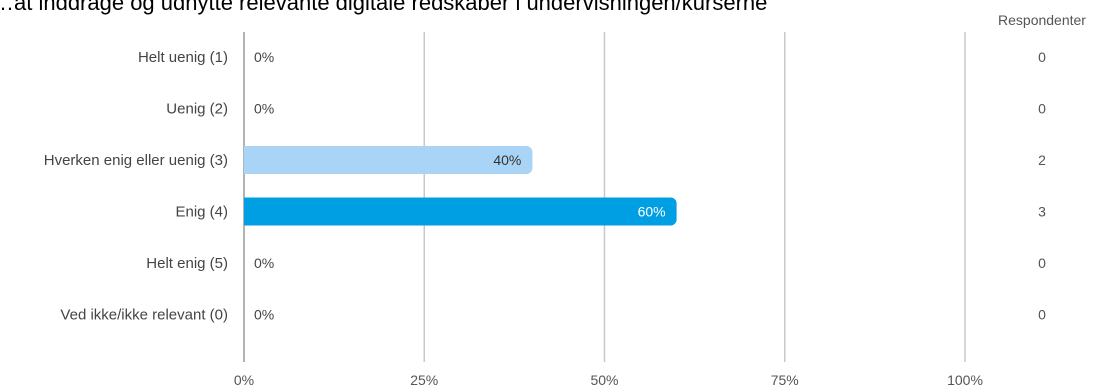 This screenshot has height=389, width=1100. I want to click on respondents-count: 3, so click(1042, 212).